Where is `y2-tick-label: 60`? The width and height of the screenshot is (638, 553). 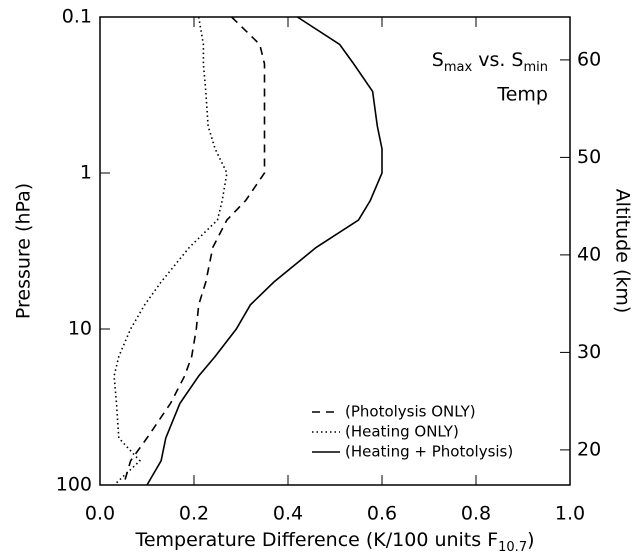 y2-tick-label: 60 is located at coordinates (589, 59).